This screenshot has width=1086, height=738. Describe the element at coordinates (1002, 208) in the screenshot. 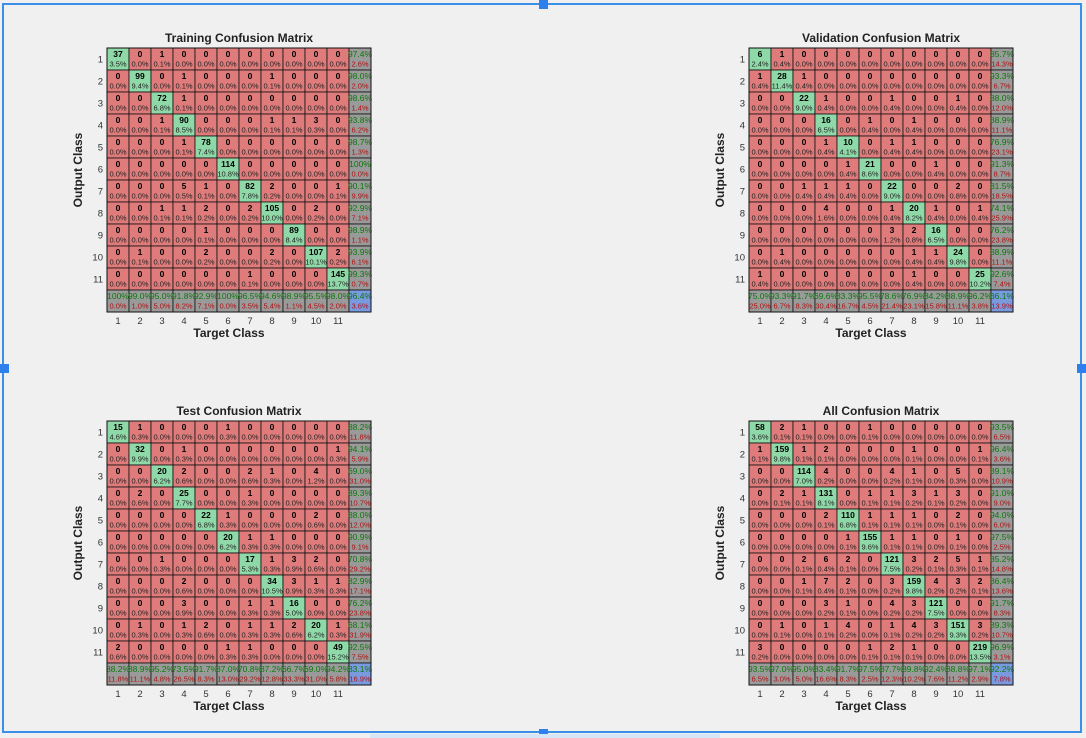

I see `cell-count-label: 74.1%` at that location.